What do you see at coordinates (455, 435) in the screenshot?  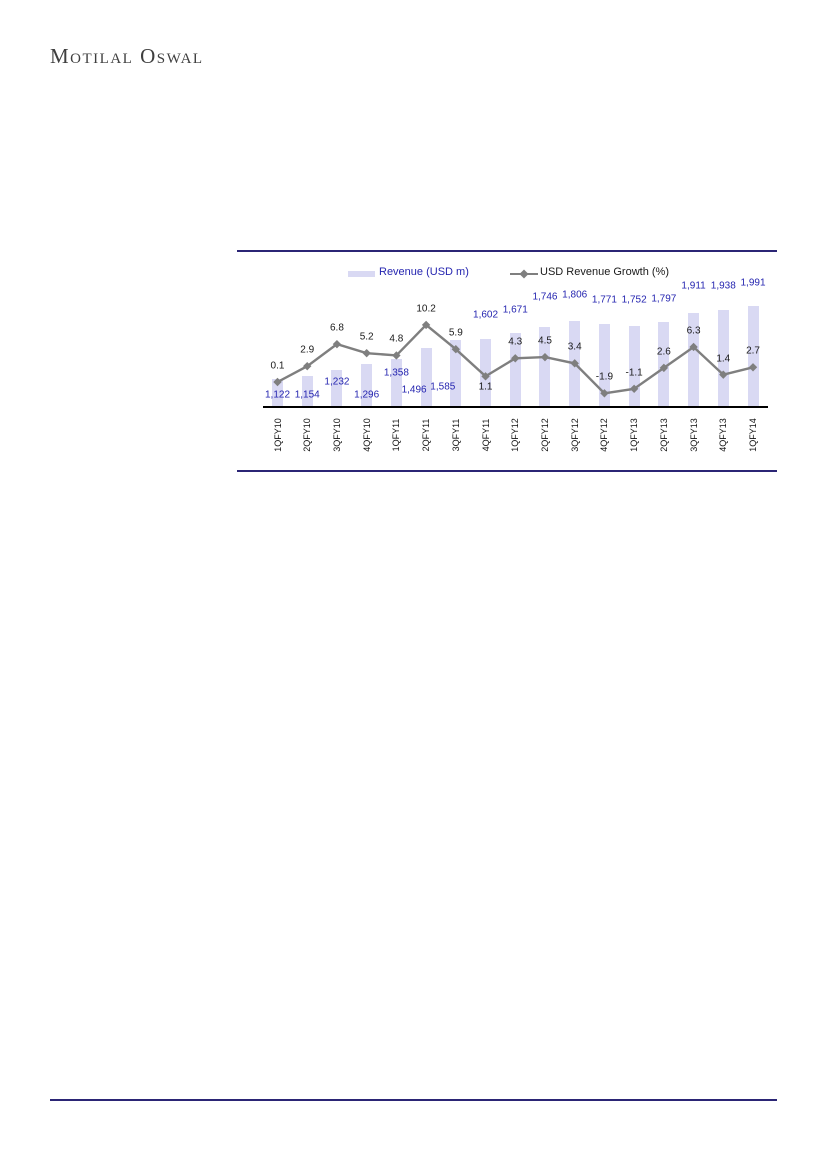 I see `x-axis-tick-label: 3QFY11` at bounding box center [455, 435].